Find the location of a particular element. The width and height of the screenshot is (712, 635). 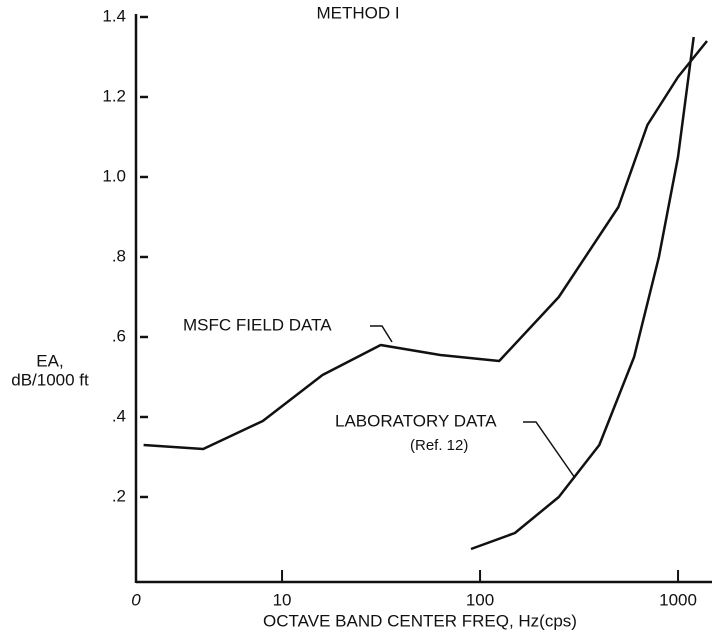

y-tick-label: 1.0 is located at coordinates (114, 175).